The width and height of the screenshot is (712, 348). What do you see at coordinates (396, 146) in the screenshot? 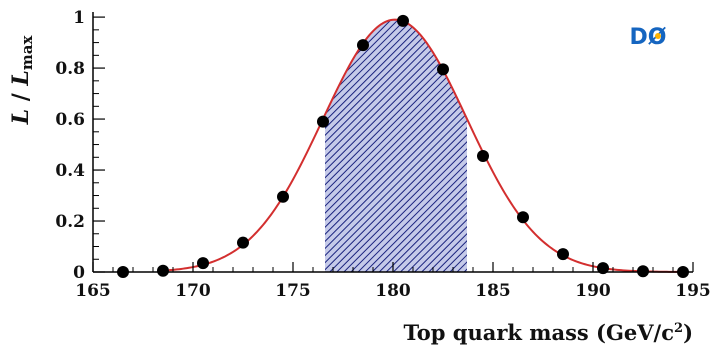
I see `confidence-interval-shade` at bounding box center [396, 146].